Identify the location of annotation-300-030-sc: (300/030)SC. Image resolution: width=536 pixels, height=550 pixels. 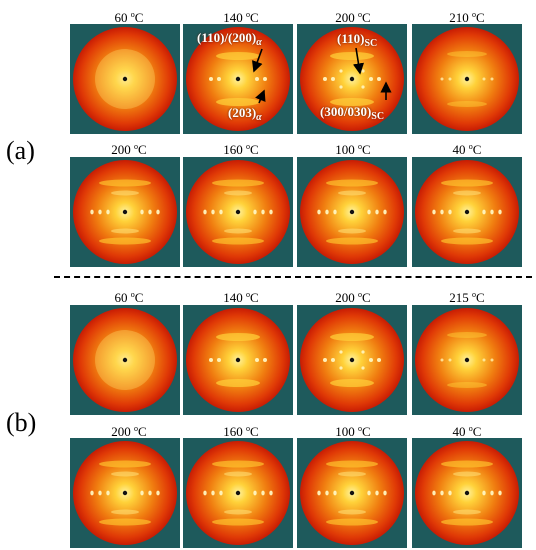
(352, 113).